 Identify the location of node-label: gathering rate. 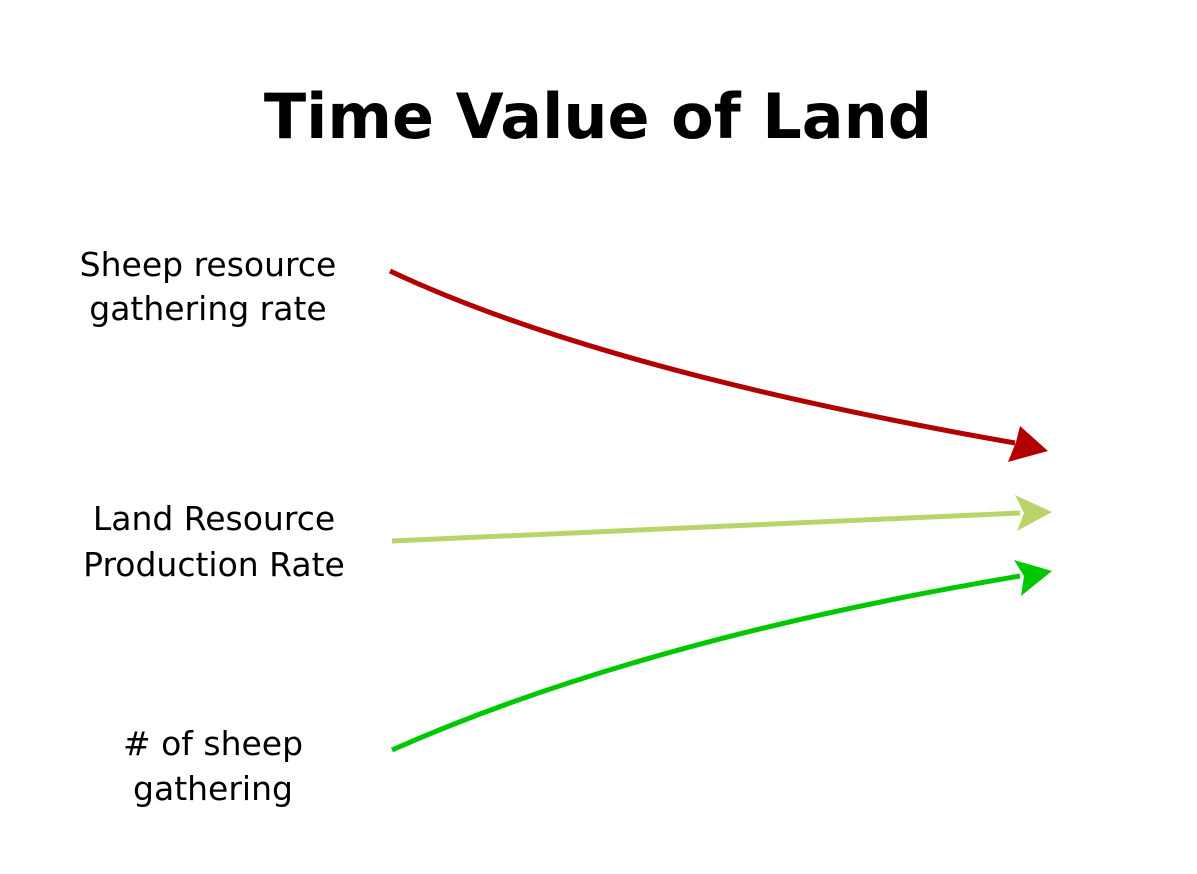
(207, 308).